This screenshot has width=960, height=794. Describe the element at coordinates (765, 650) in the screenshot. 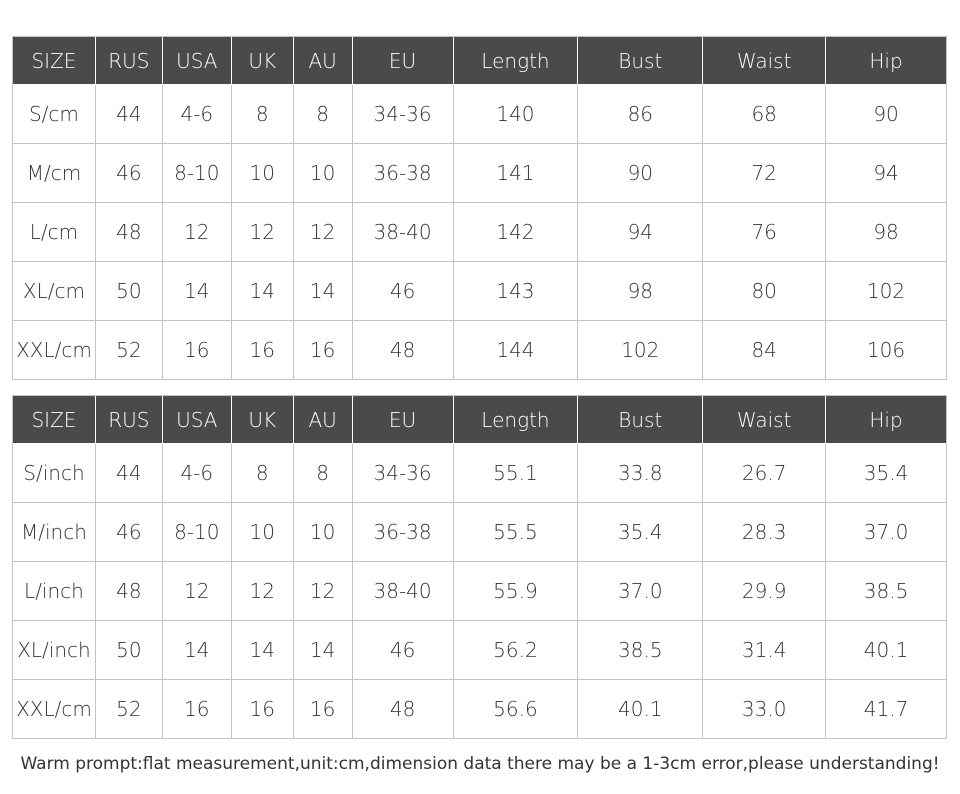

I see `value-cell: 31.4` at that location.